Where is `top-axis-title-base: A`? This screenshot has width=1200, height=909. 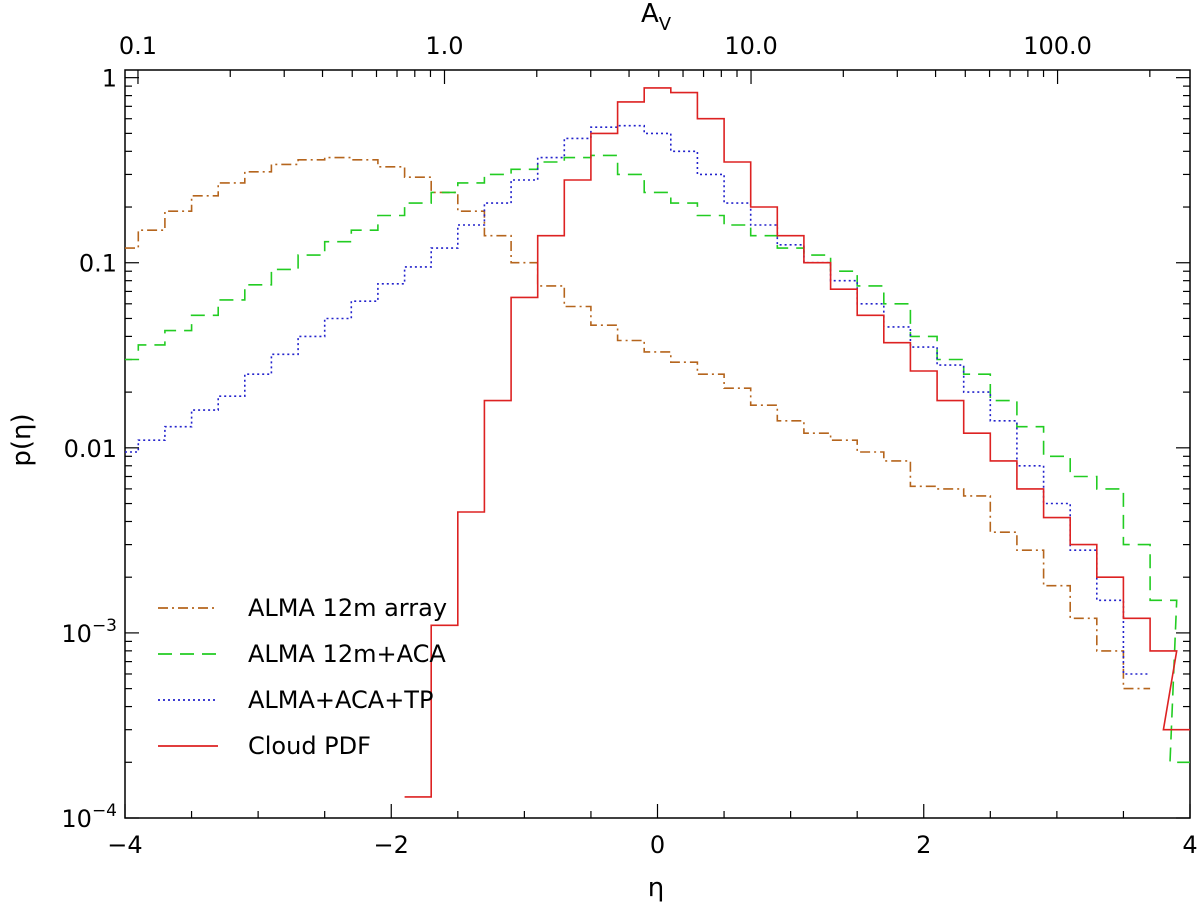
top-axis-title-base: A is located at coordinates (650, 14).